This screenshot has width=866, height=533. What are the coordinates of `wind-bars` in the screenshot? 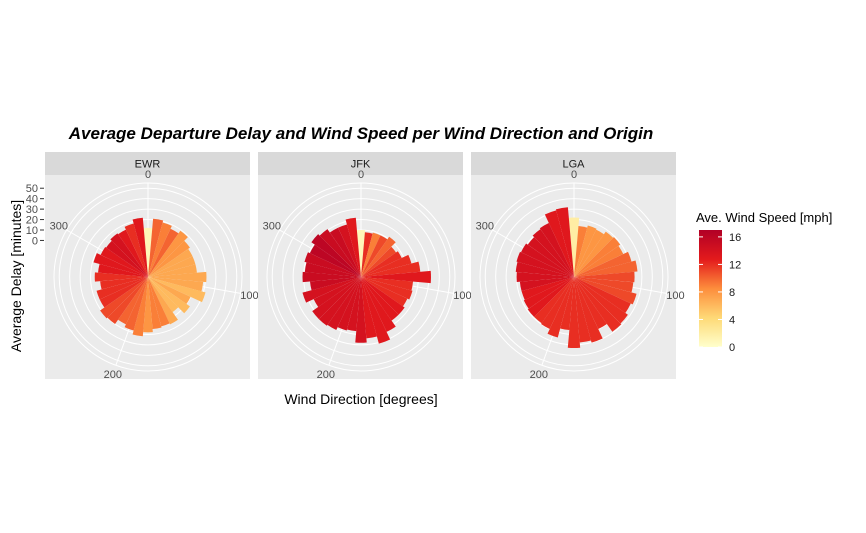 It's located at (366, 280).